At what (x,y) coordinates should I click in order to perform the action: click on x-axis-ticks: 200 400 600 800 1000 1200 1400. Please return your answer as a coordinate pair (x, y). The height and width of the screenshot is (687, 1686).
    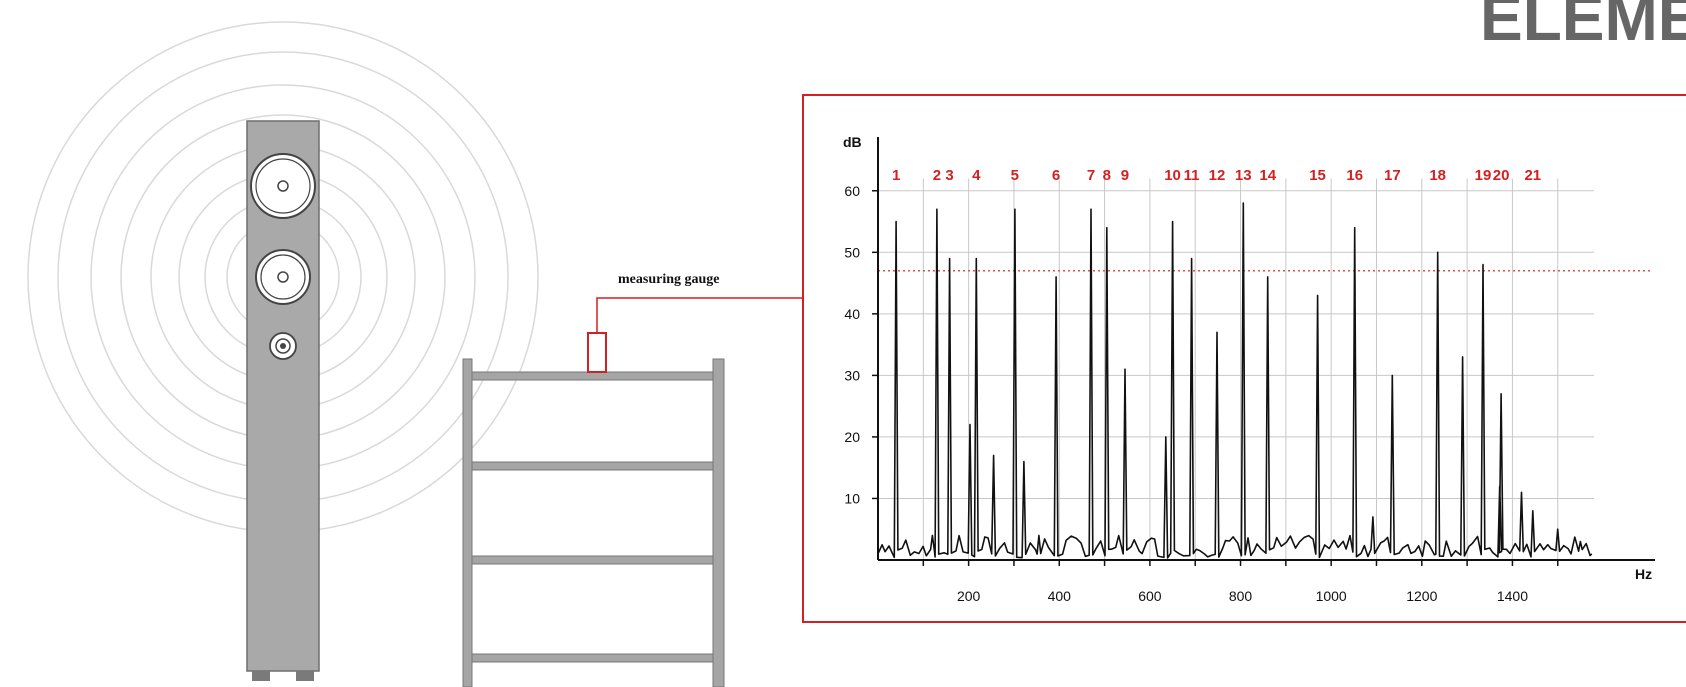
    Looking at the image, I should click on (1242, 596).